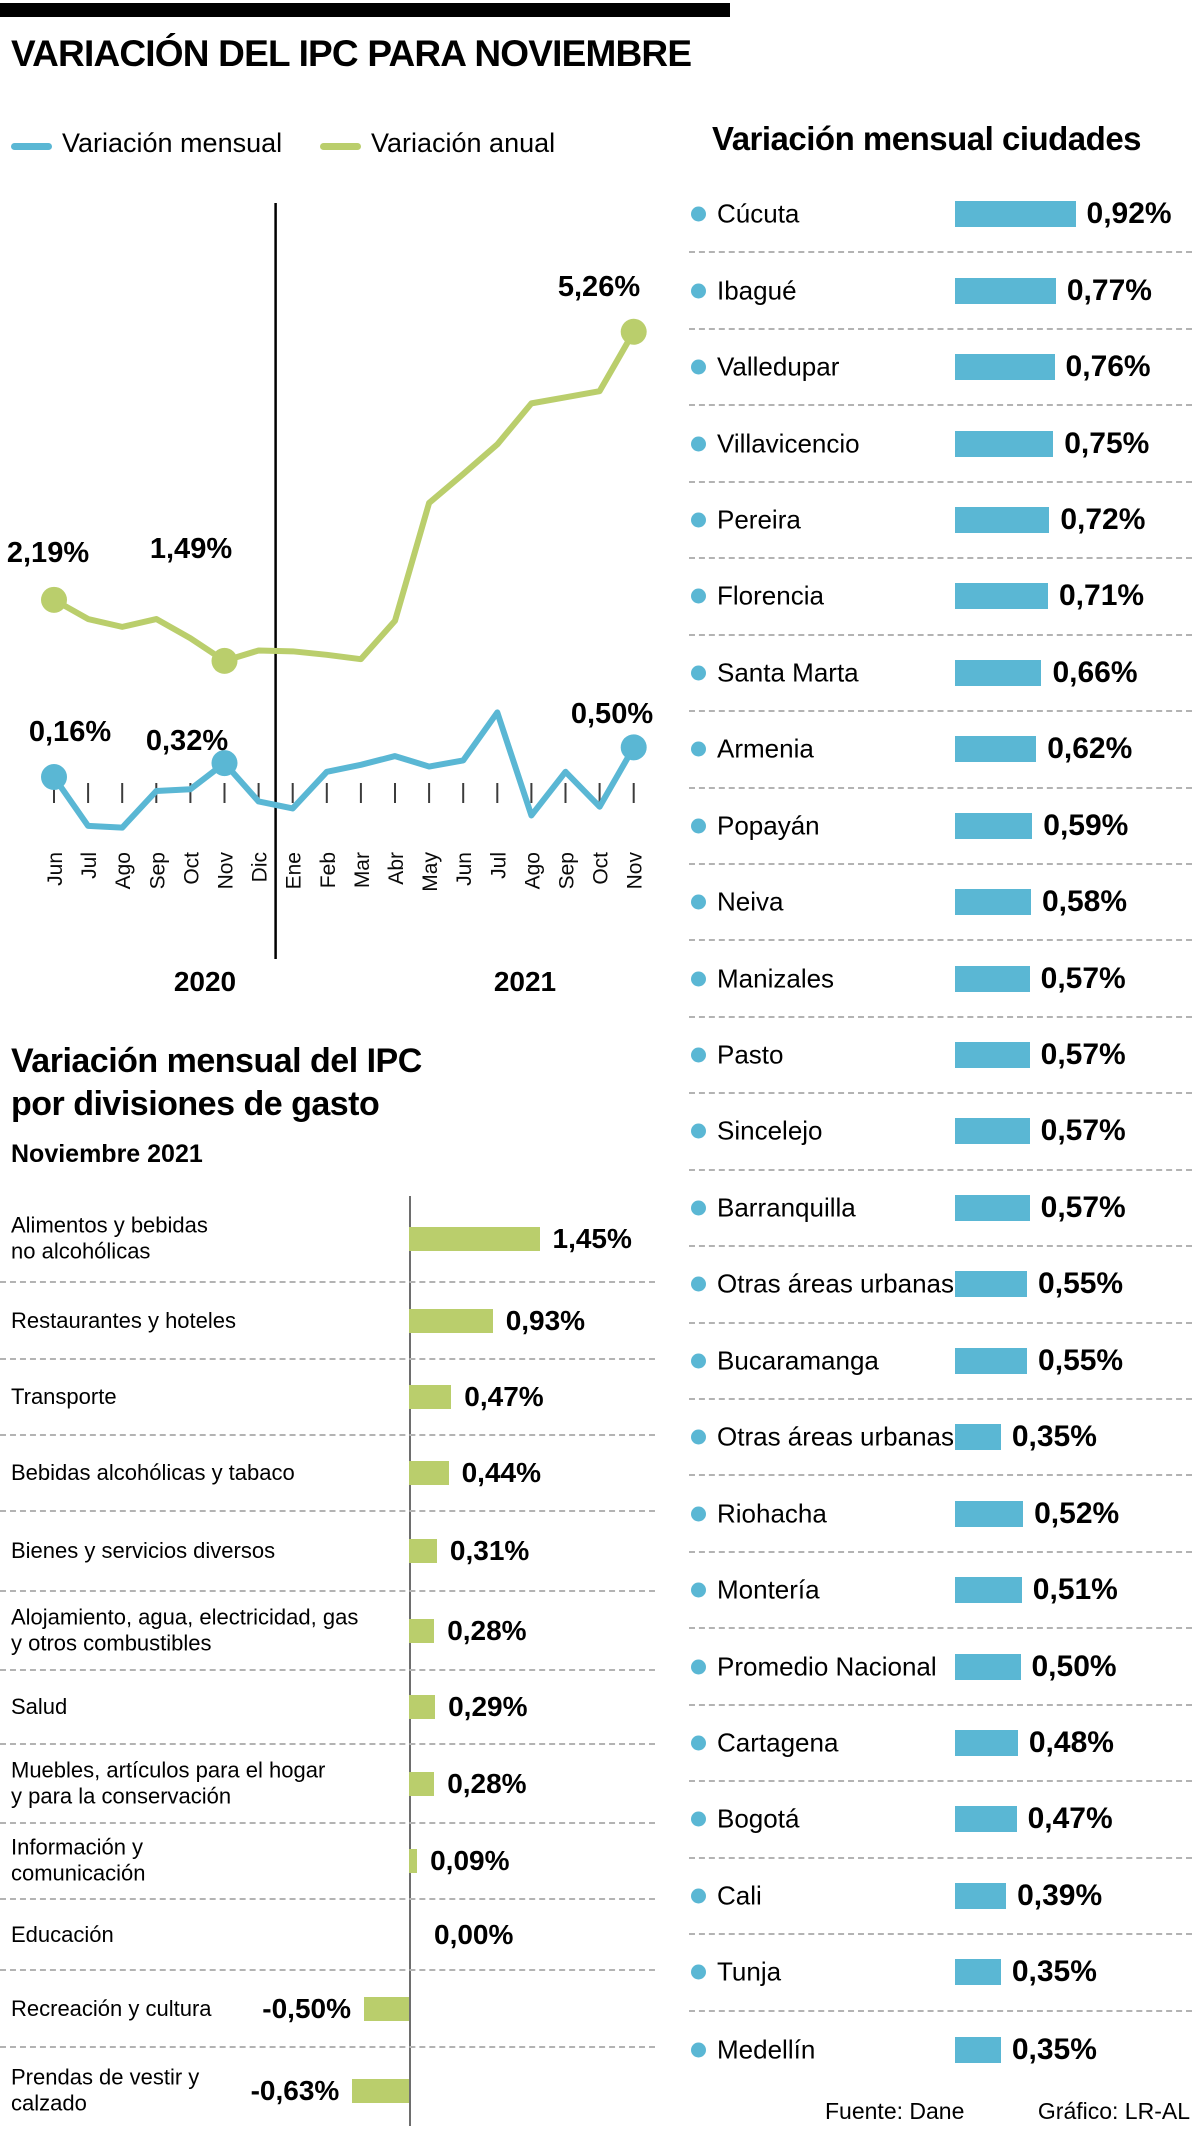  I want to click on city-row: Promedio Nacional 0,50%, so click(940, 1667).